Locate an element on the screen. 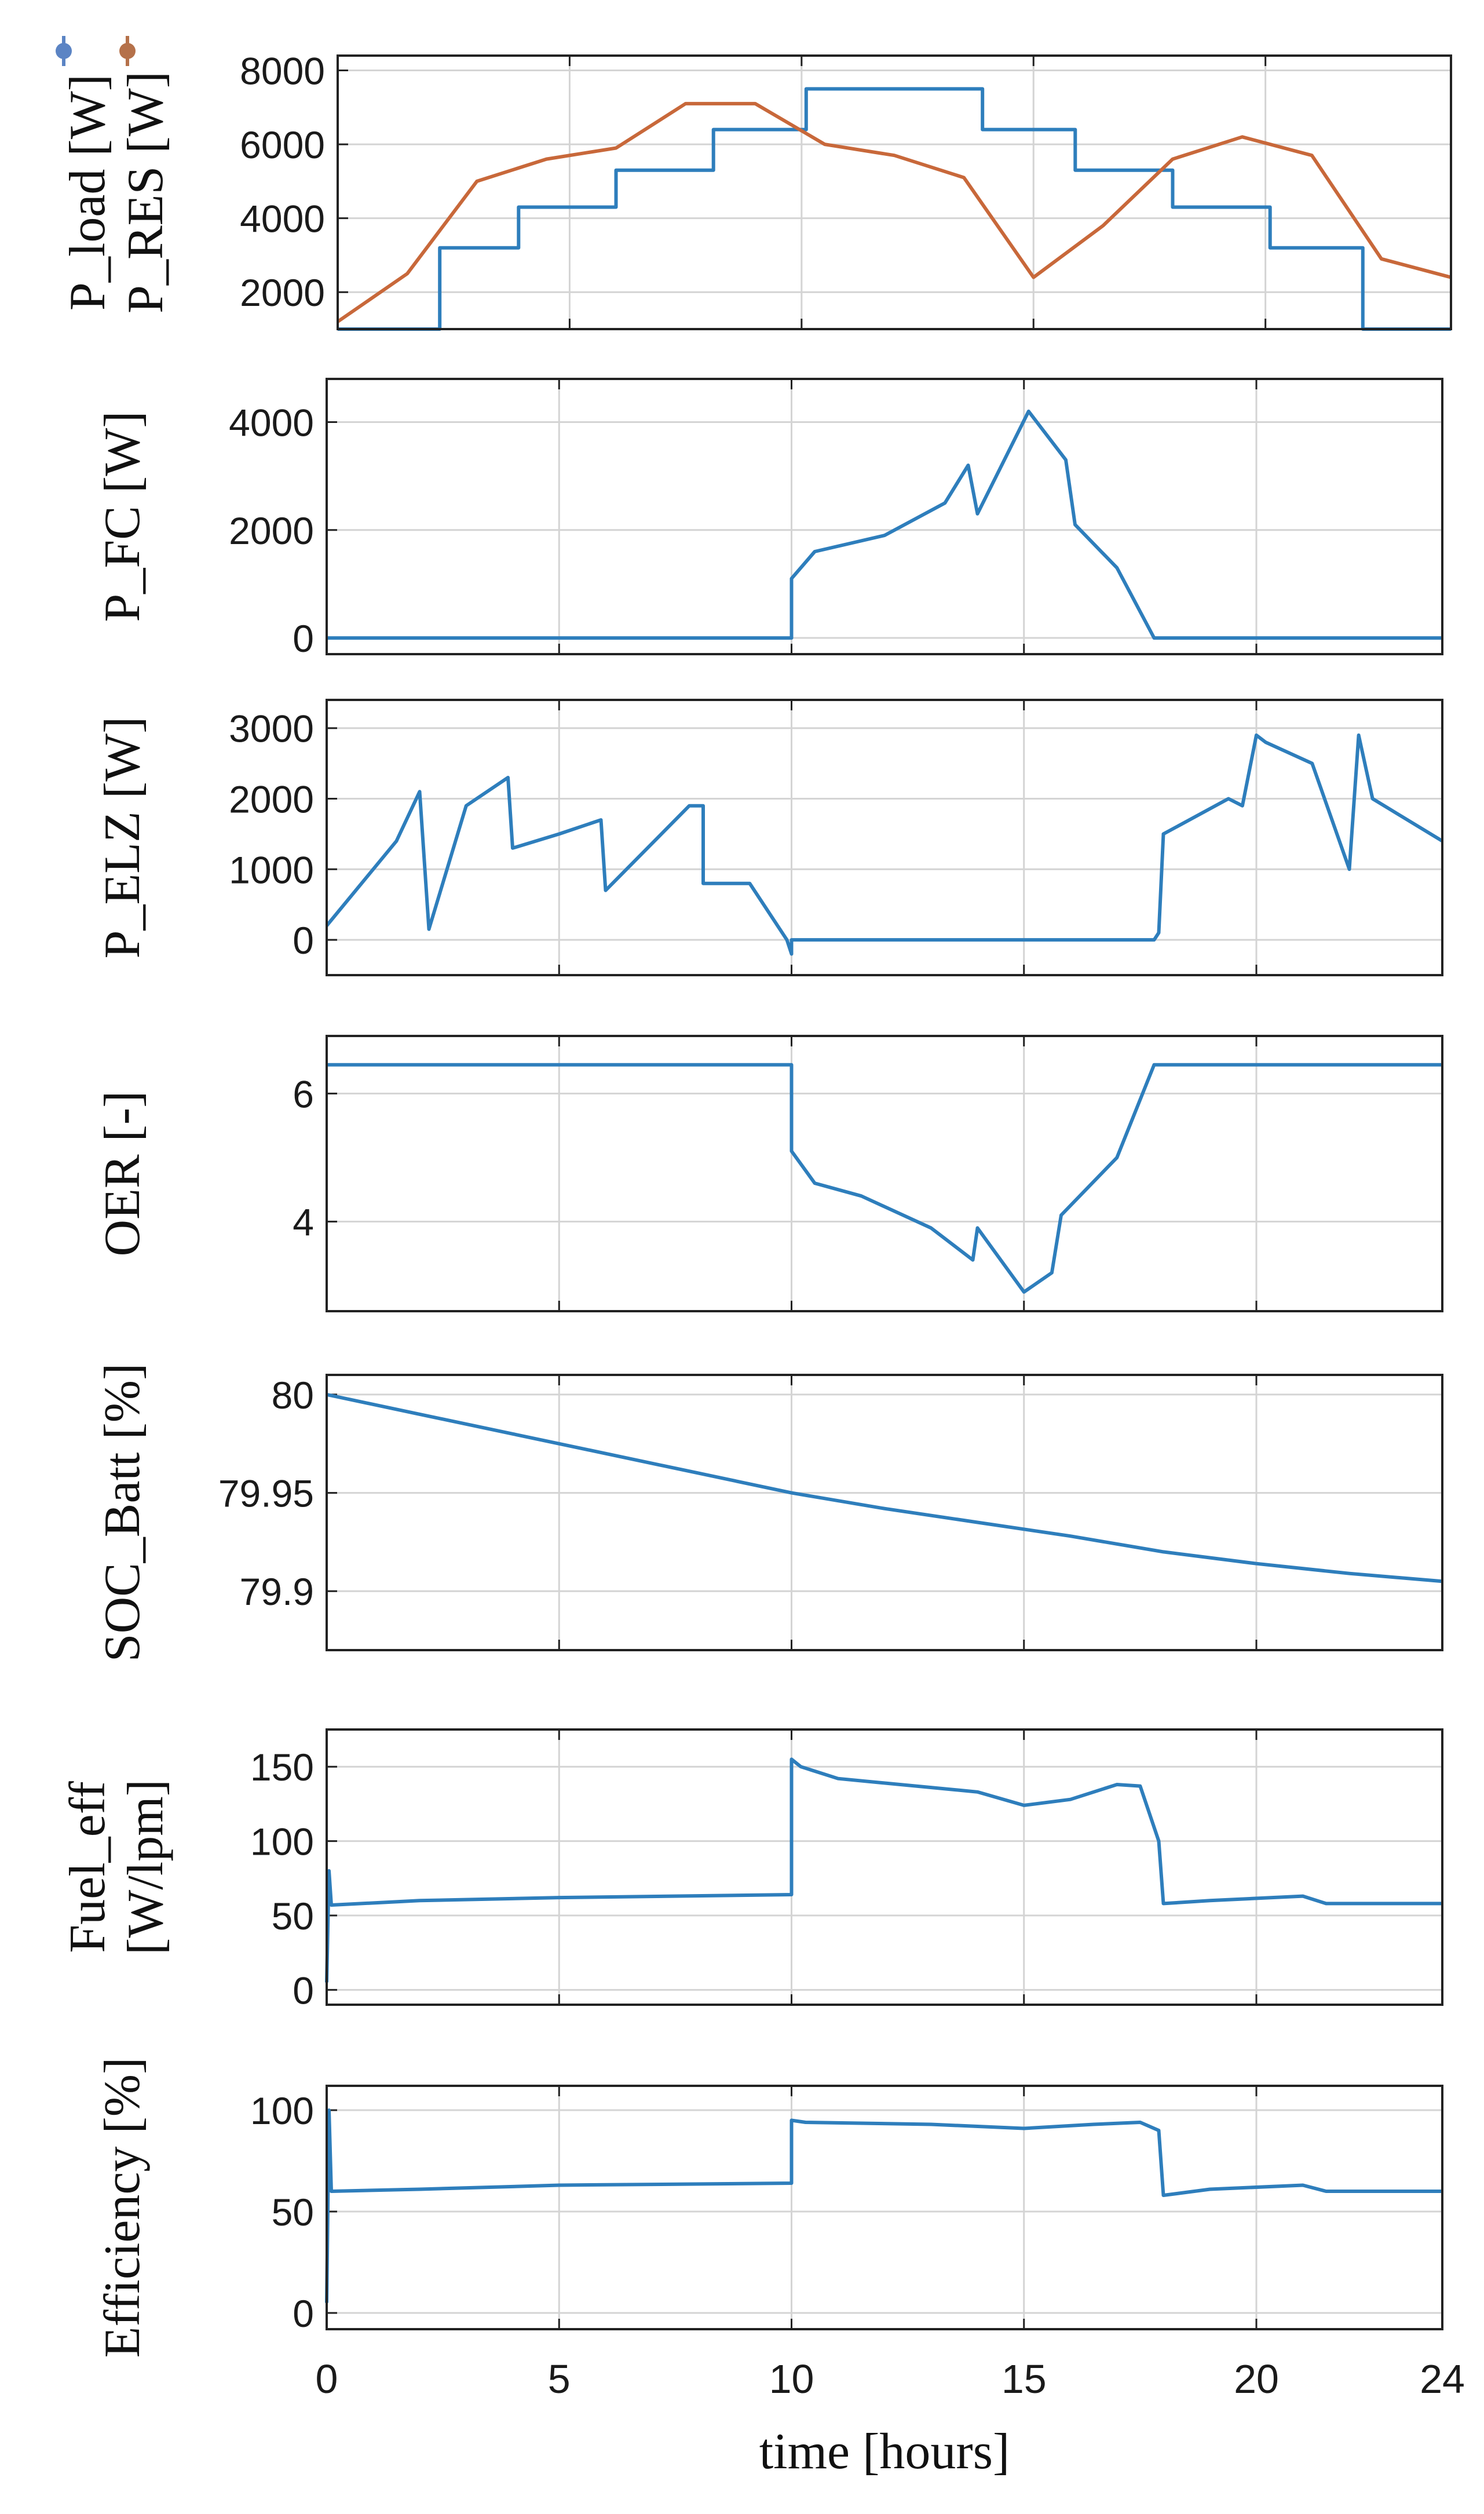 Image resolution: width=1484 pixels, height=2514 pixels. x-axis-label: time [hours] is located at coordinates (884, 2452).